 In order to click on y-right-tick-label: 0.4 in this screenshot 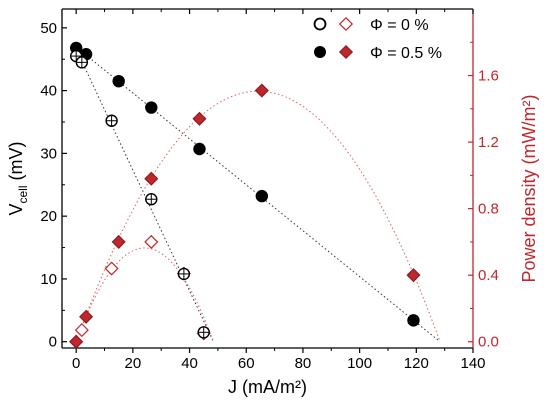, I will do `click(488, 275)`.